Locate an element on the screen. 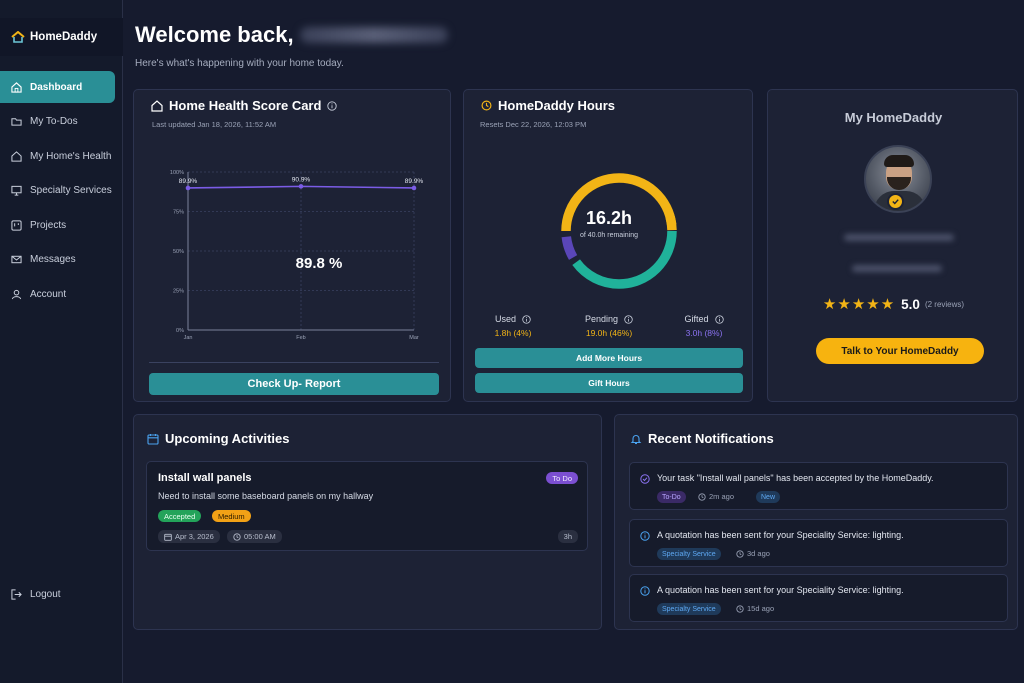 The width and height of the screenshot is (1024, 683). ring-pending is located at coordinates (619, 231).